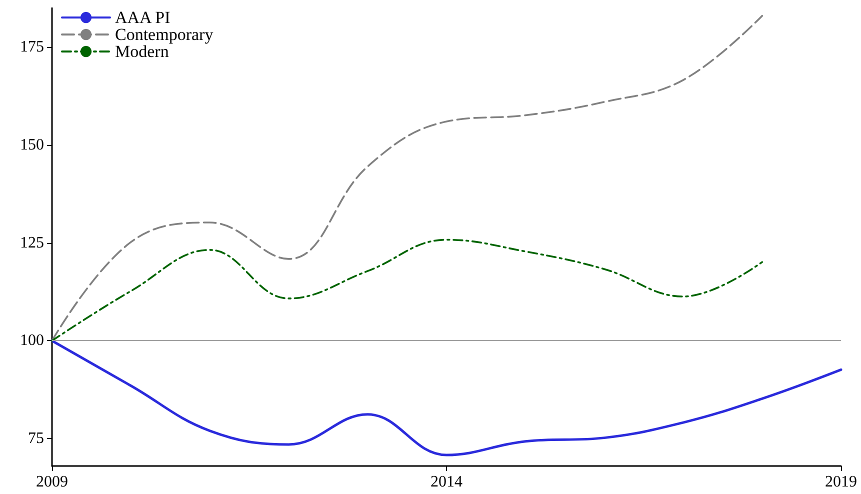 The image size is (861, 494). What do you see at coordinates (52, 482) in the screenshot?
I see `x-tick-label: 2009` at bounding box center [52, 482].